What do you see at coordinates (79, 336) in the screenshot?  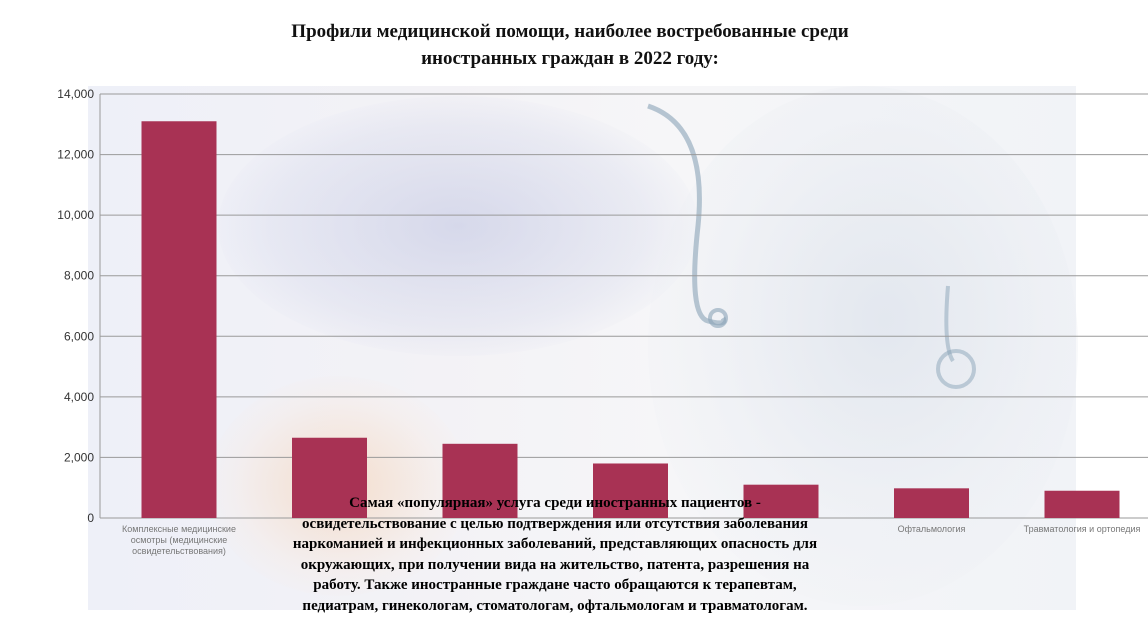 I see `y-tick-label: 6,000` at bounding box center [79, 336].